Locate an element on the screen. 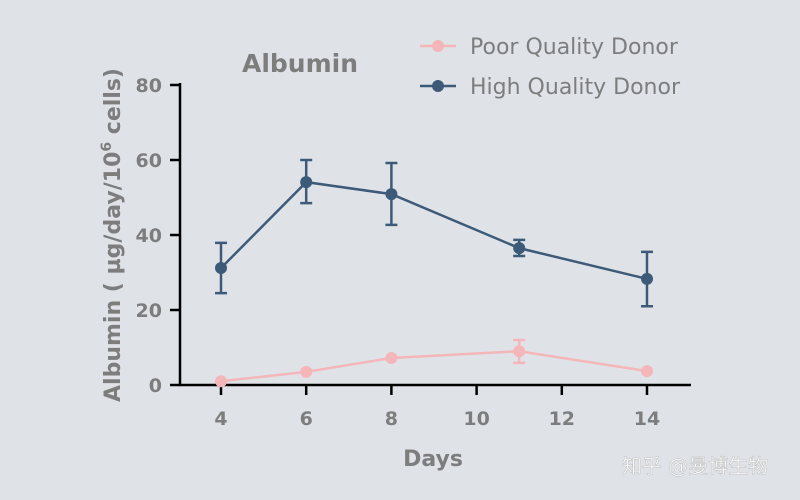  x-tick-label: 14 is located at coordinates (647, 419).